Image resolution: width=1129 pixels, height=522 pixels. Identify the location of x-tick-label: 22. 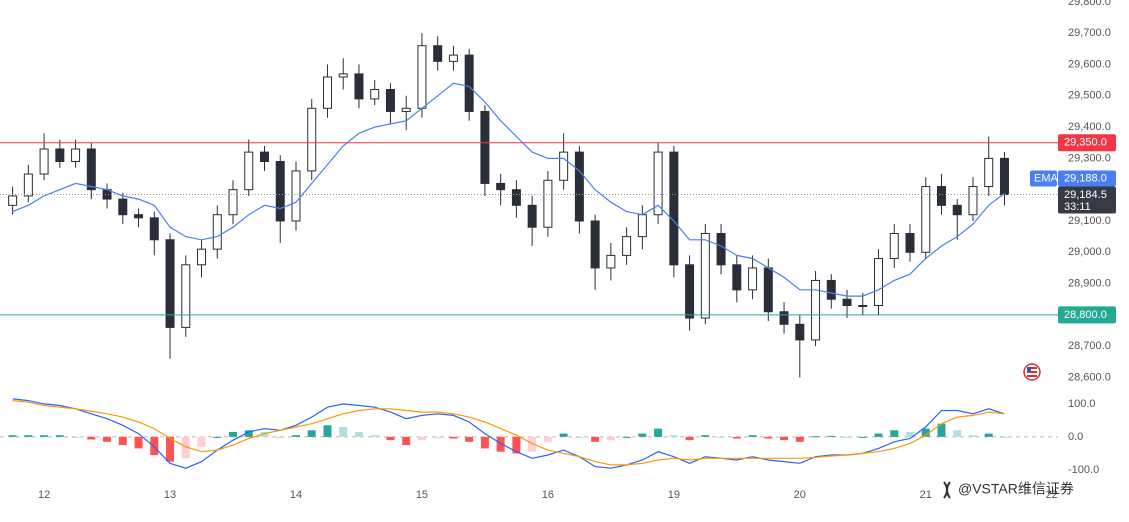
(1052, 495).